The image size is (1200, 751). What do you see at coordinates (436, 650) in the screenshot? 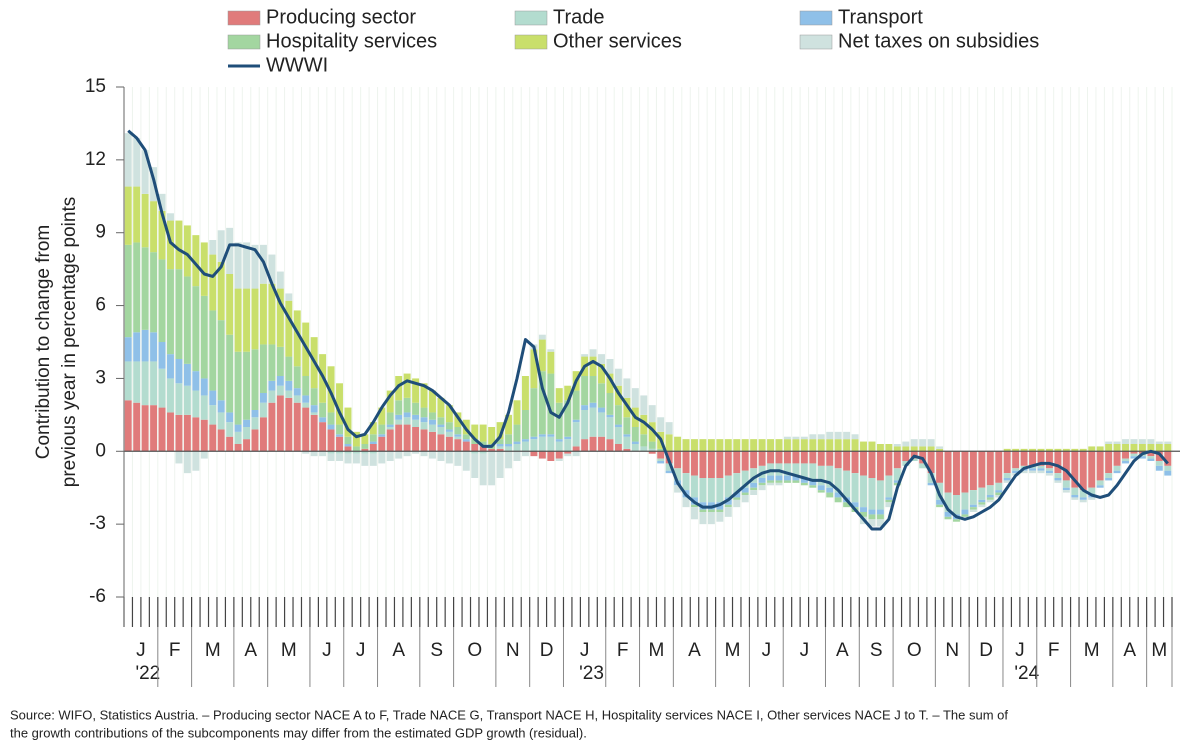
I see `month-label: S` at bounding box center [436, 650].